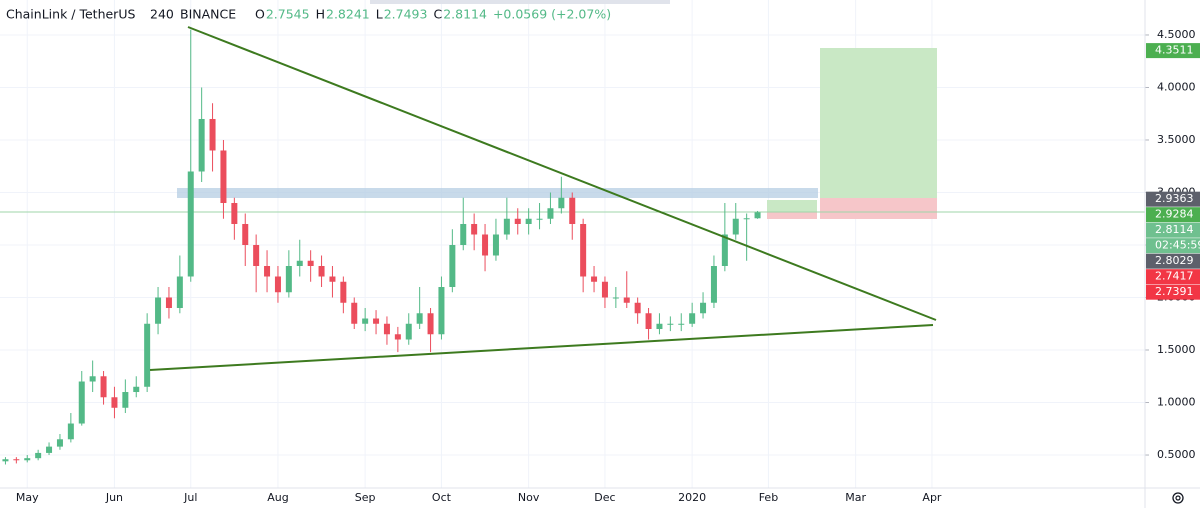  I want to click on top-toolbar, so click(520, 2).